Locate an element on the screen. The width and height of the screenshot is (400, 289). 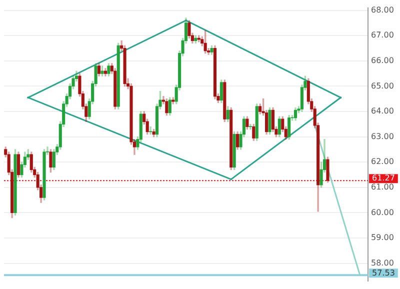
y-tick-label: 58.00 is located at coordinates (382, 263).